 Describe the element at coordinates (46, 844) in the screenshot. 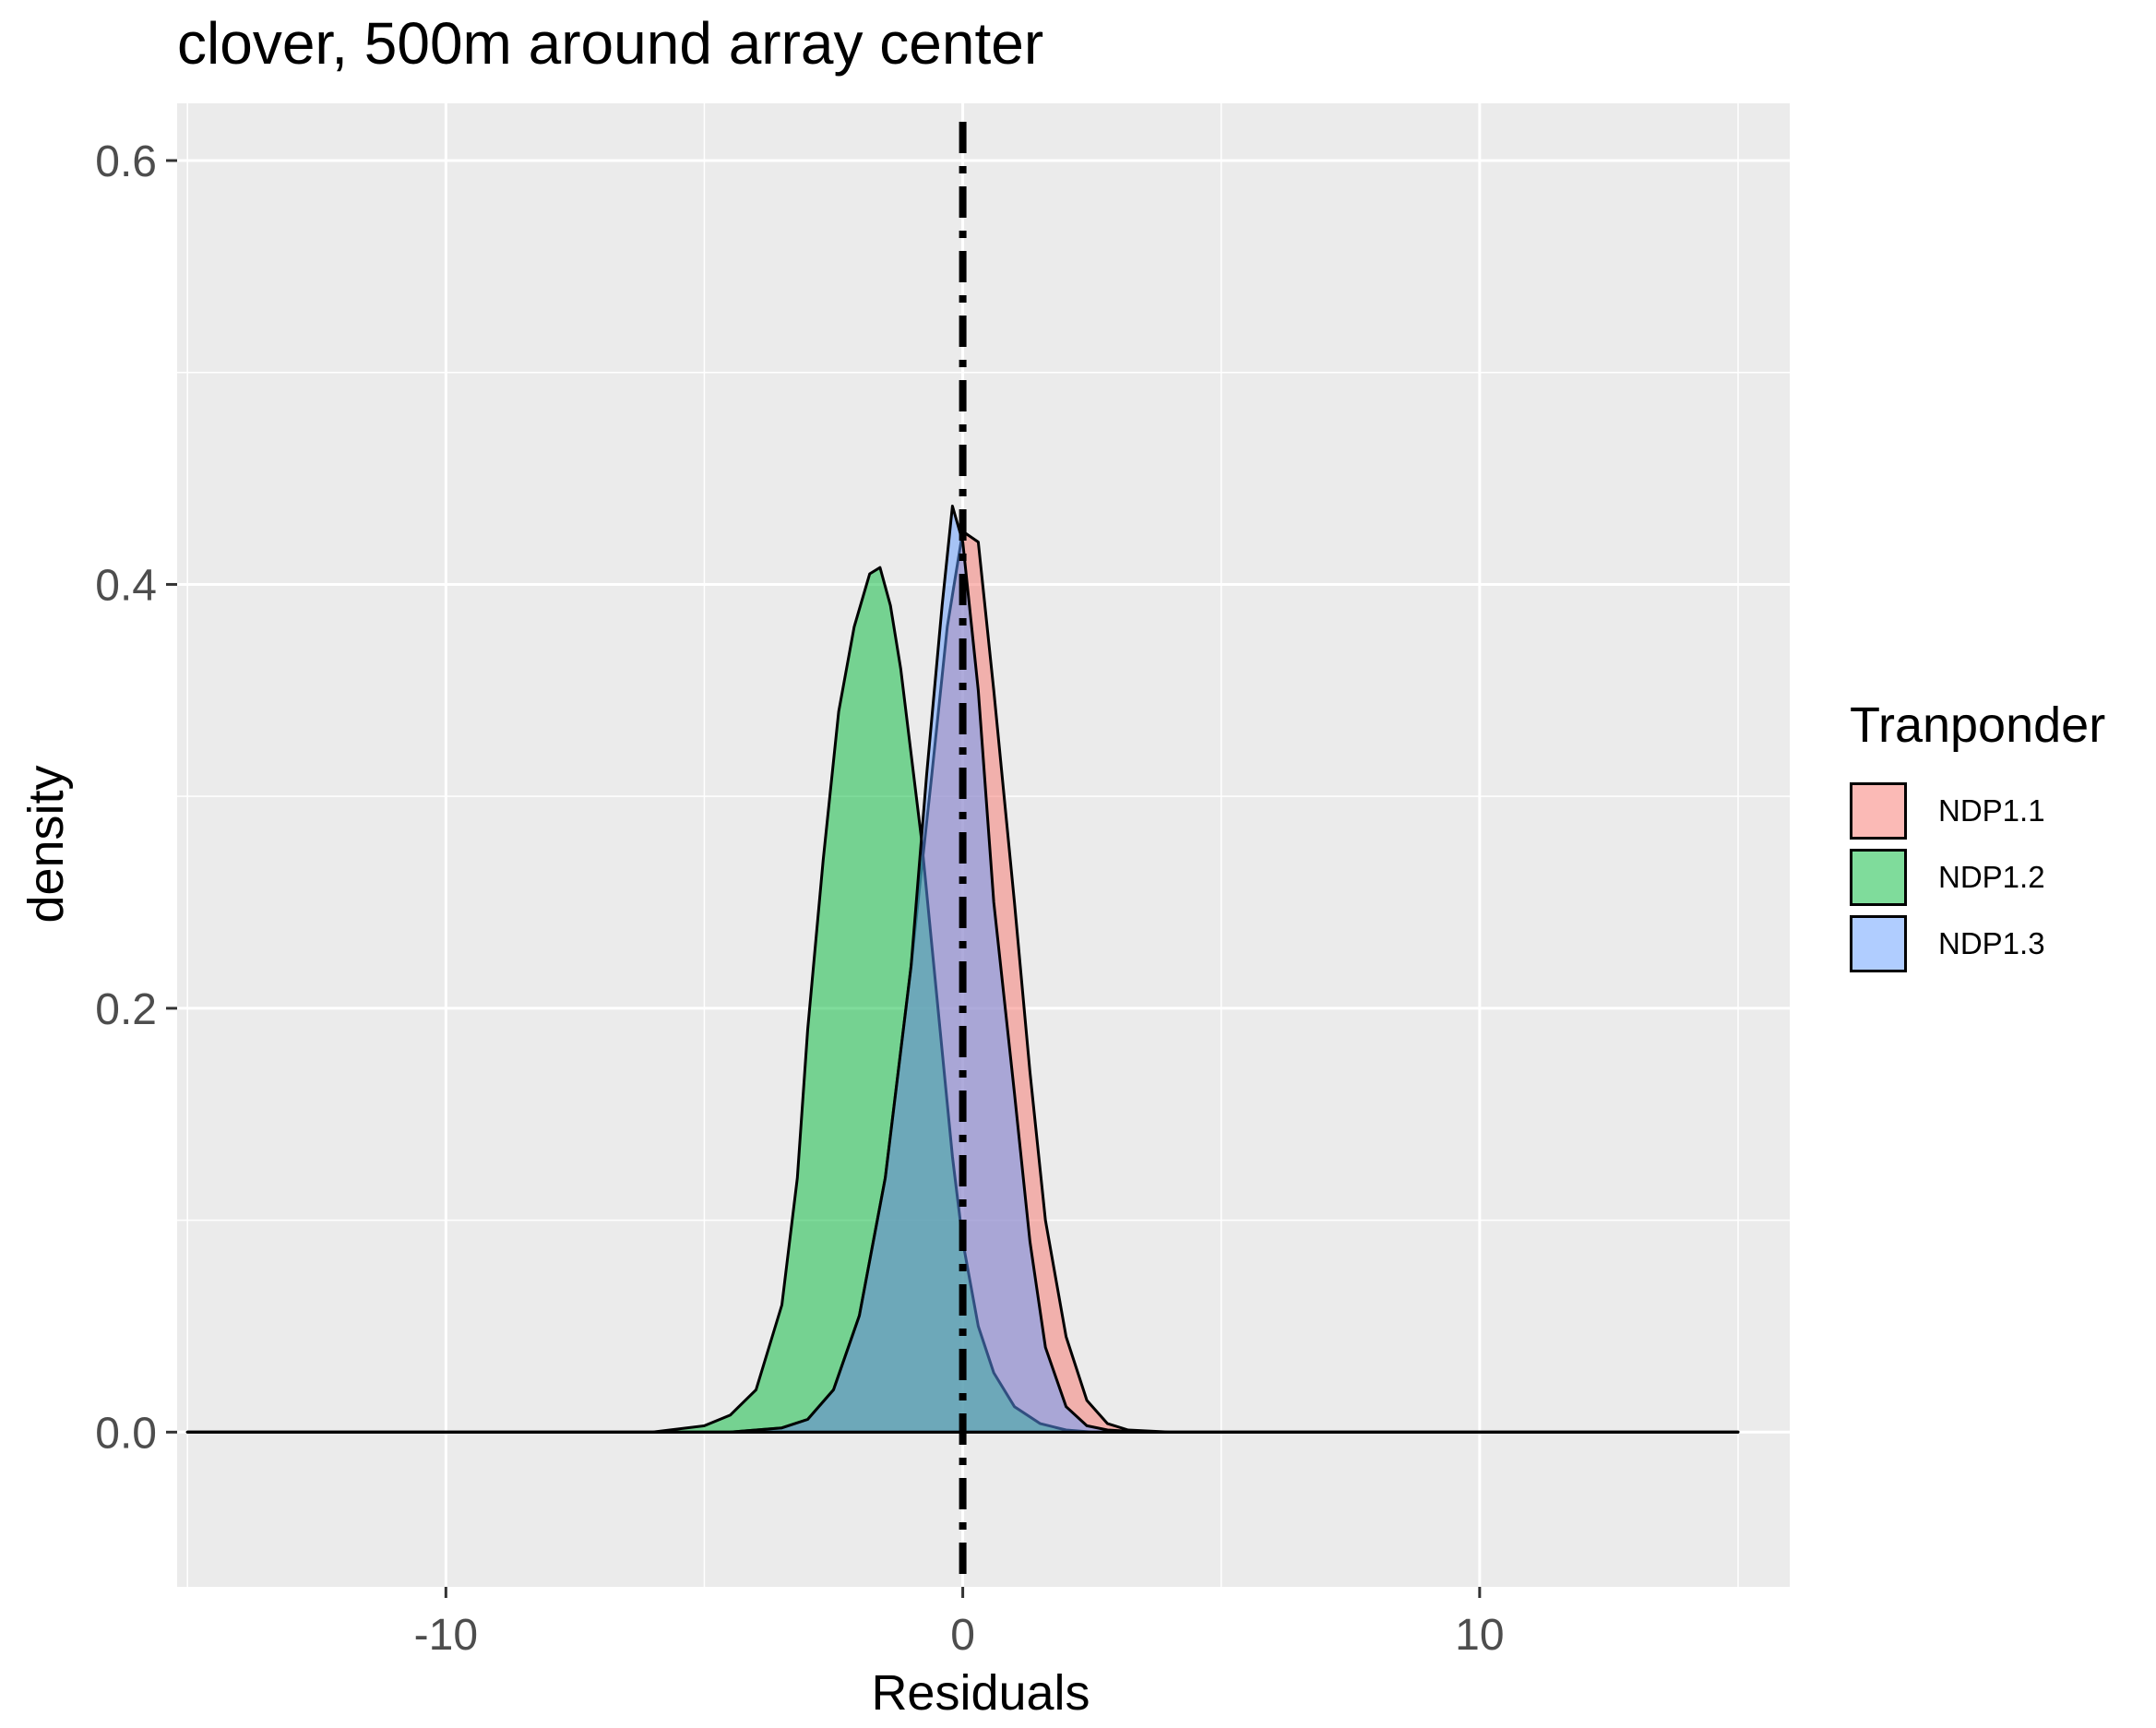

I see `y-axis-label: density` at that location.